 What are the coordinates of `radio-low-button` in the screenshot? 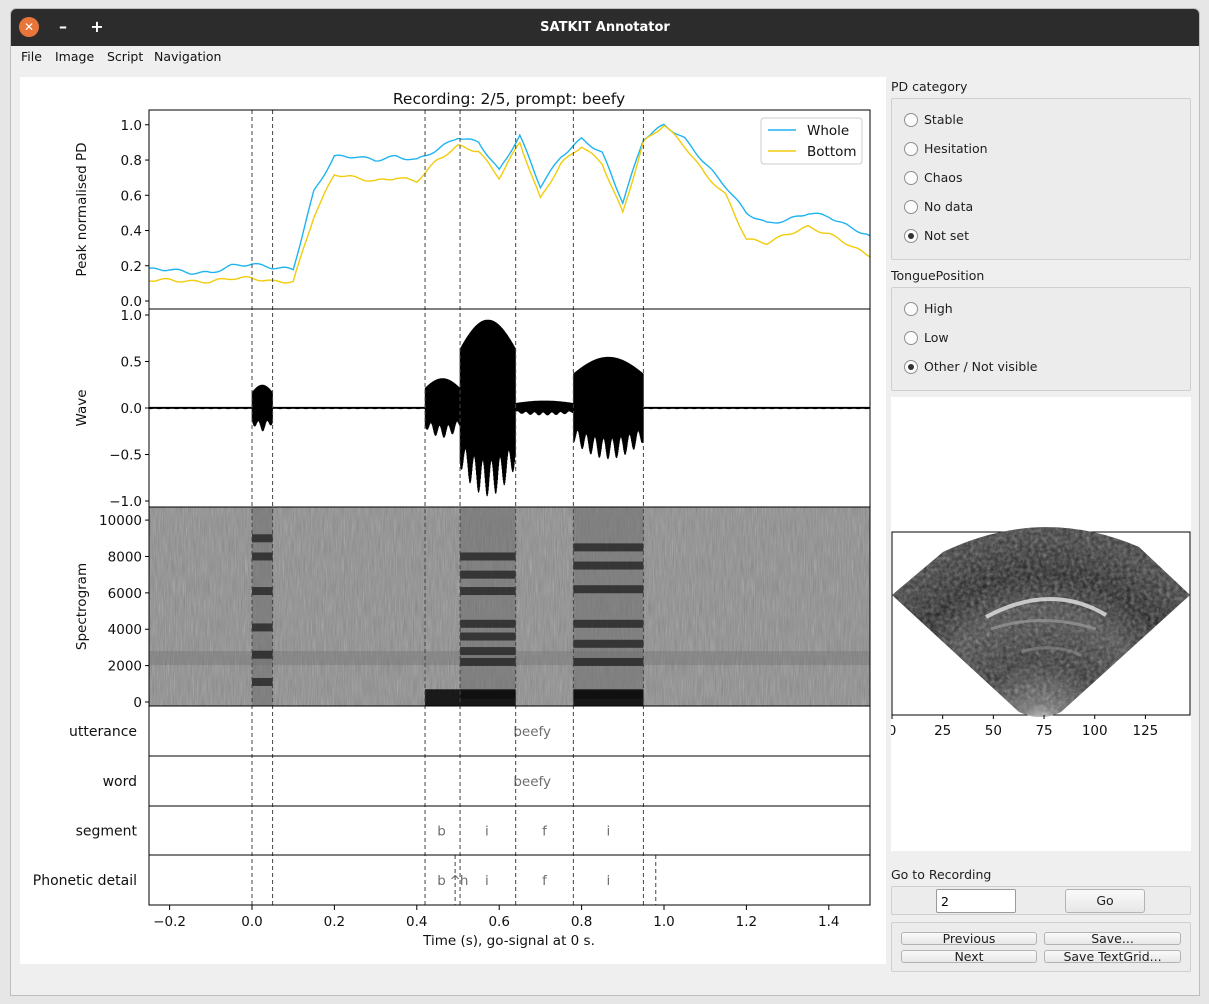 It's located at (911, 338).